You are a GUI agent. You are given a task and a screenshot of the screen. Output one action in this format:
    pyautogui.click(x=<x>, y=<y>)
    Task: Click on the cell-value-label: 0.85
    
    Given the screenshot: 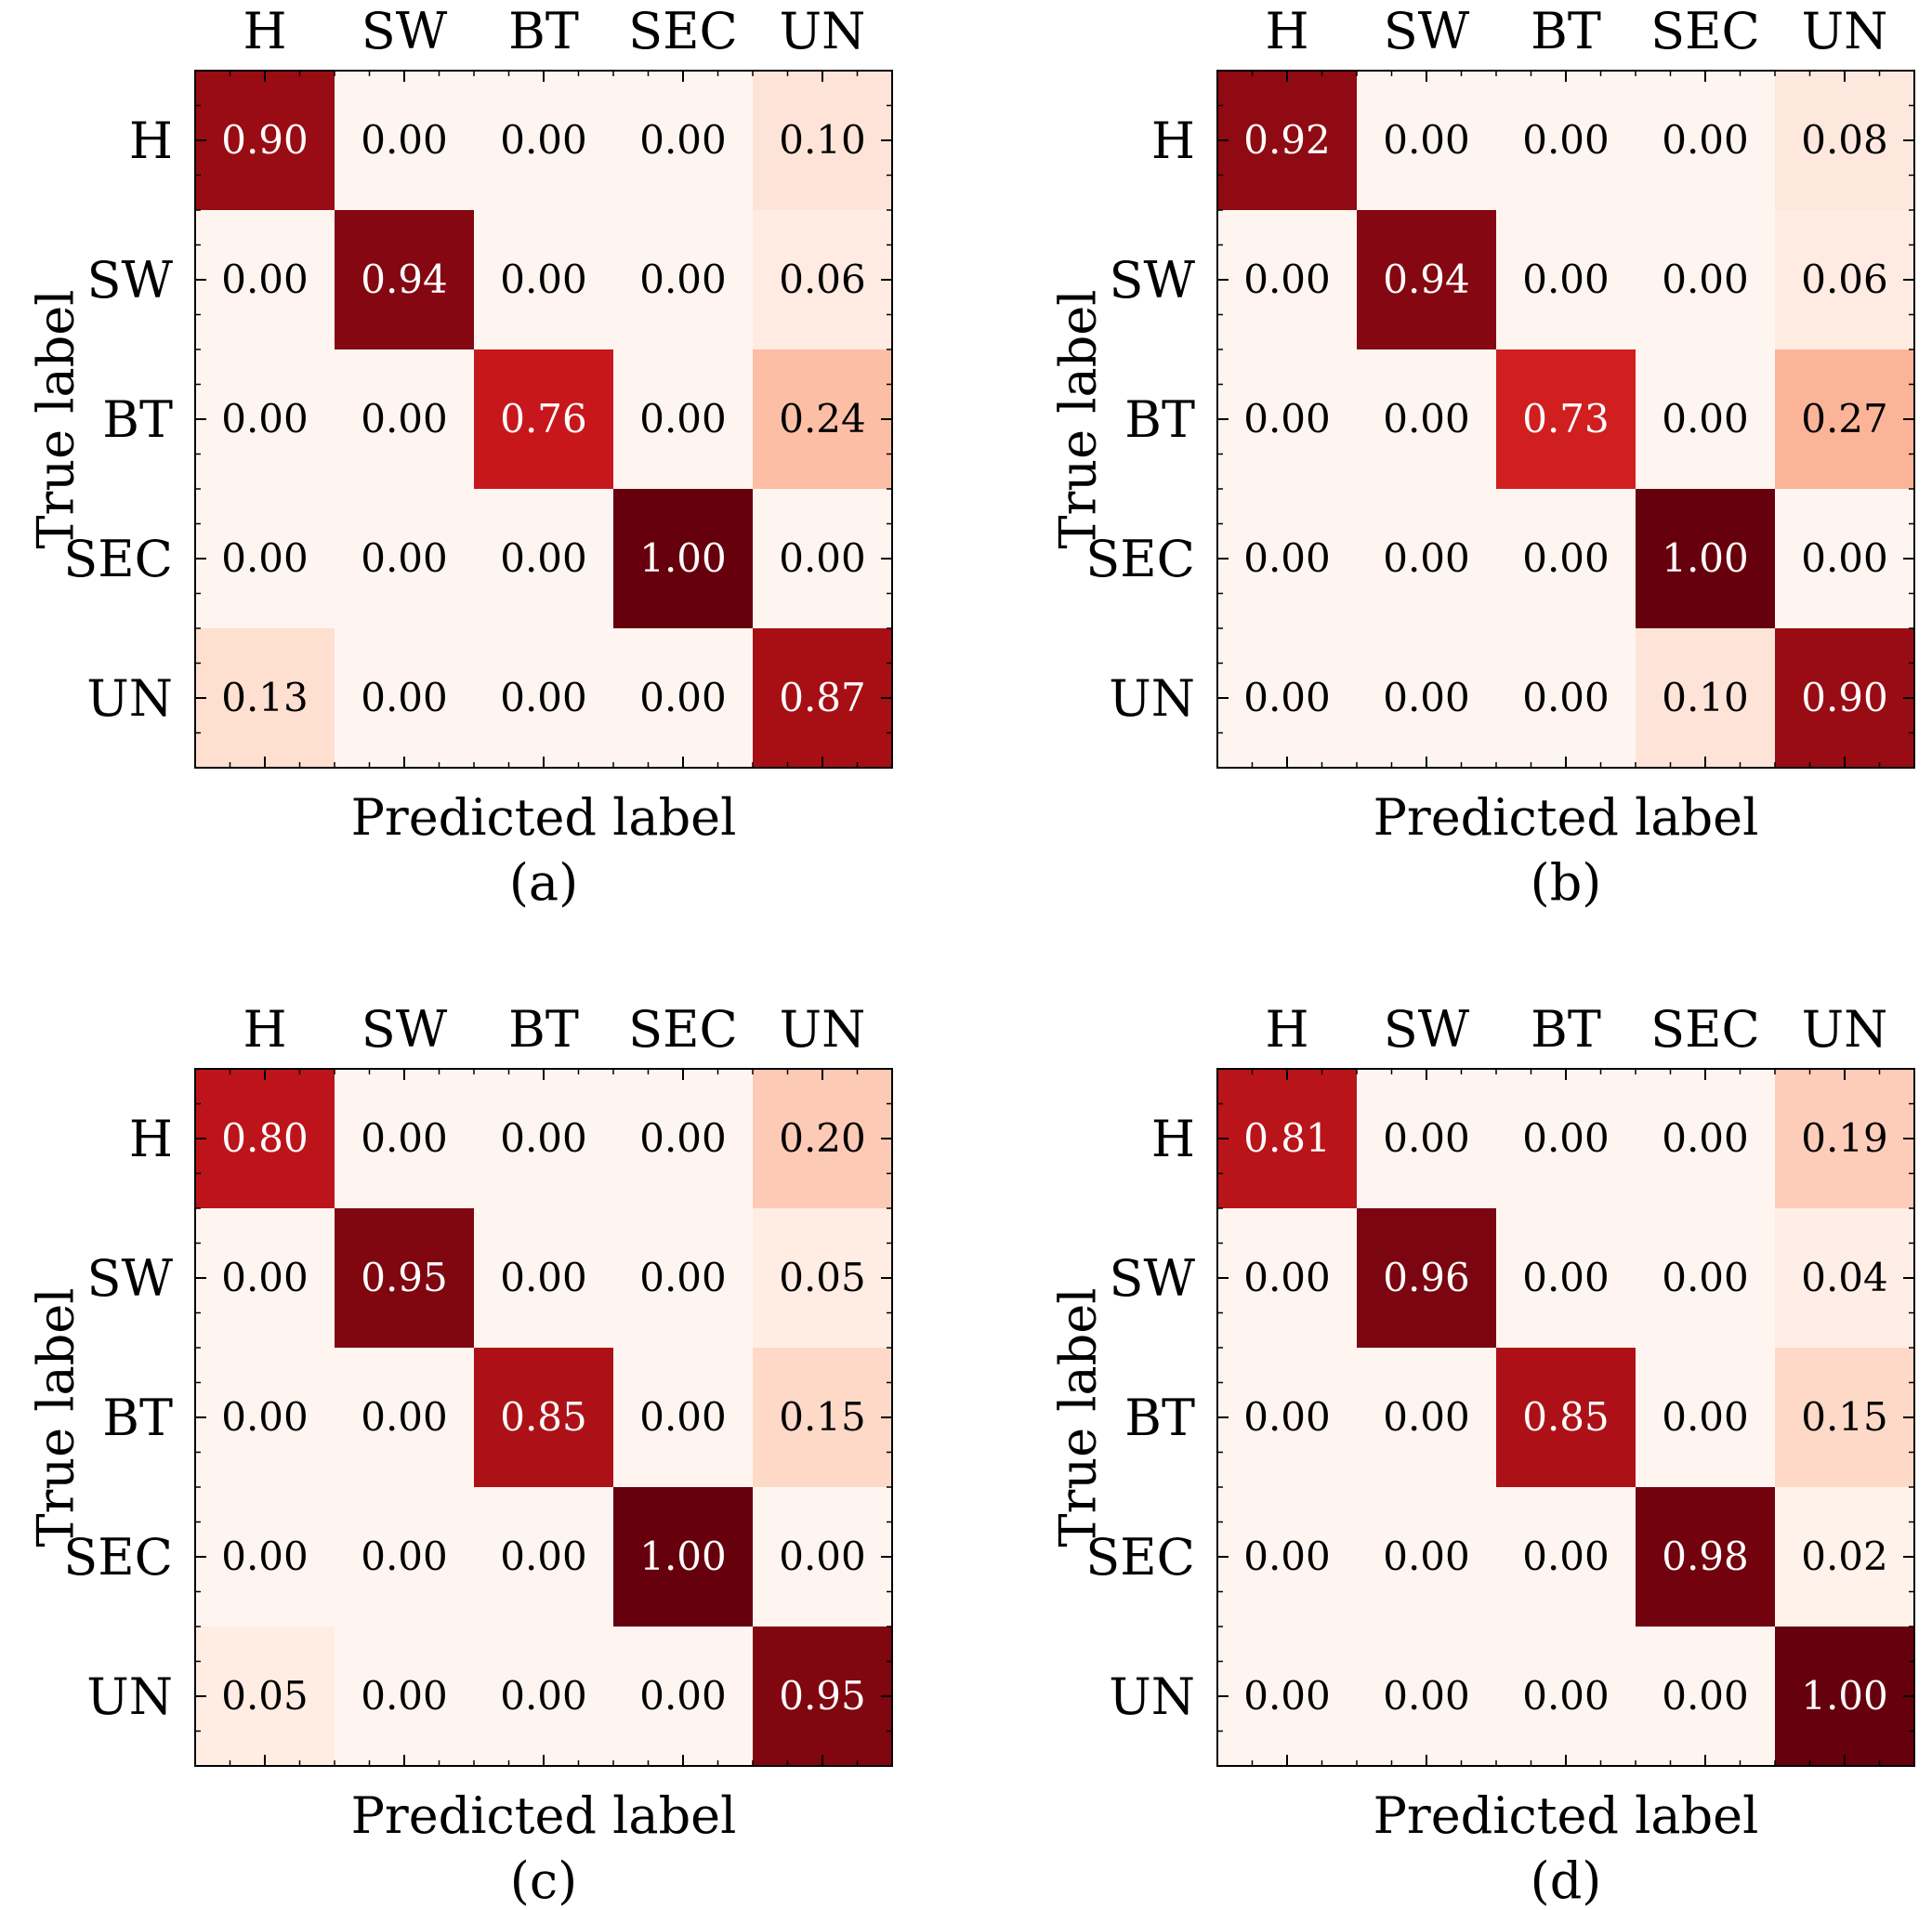 What is the action you would take?
    pyautogui.click(x=543, y=1417)
    